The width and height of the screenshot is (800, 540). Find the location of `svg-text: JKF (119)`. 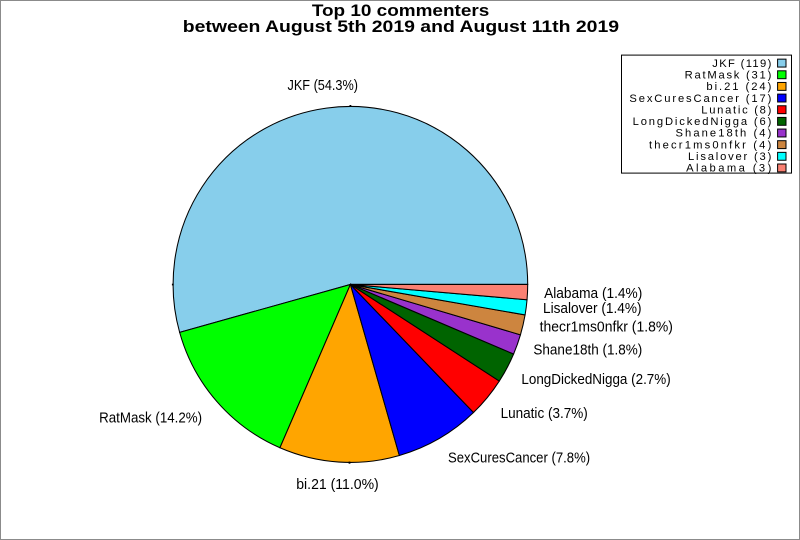

svg-text: JKF (119) is located at coordinates (741, 64).